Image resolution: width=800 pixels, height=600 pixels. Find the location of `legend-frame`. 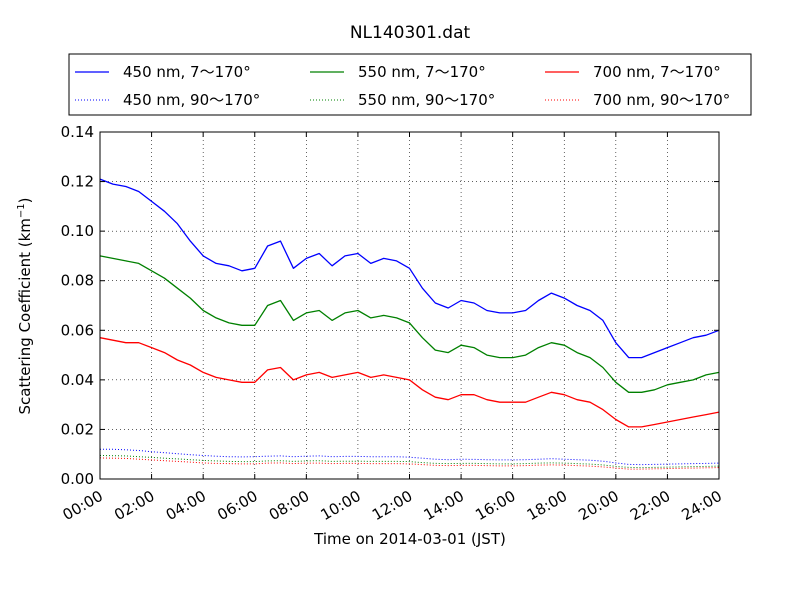

legend-frame is located at coordinates (410, 84).